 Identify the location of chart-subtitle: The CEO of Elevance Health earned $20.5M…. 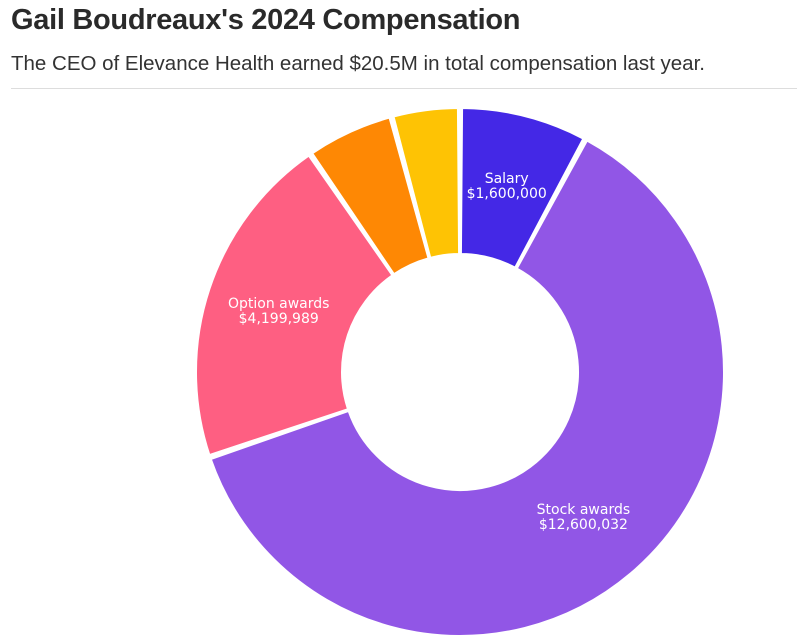
(358, 63).